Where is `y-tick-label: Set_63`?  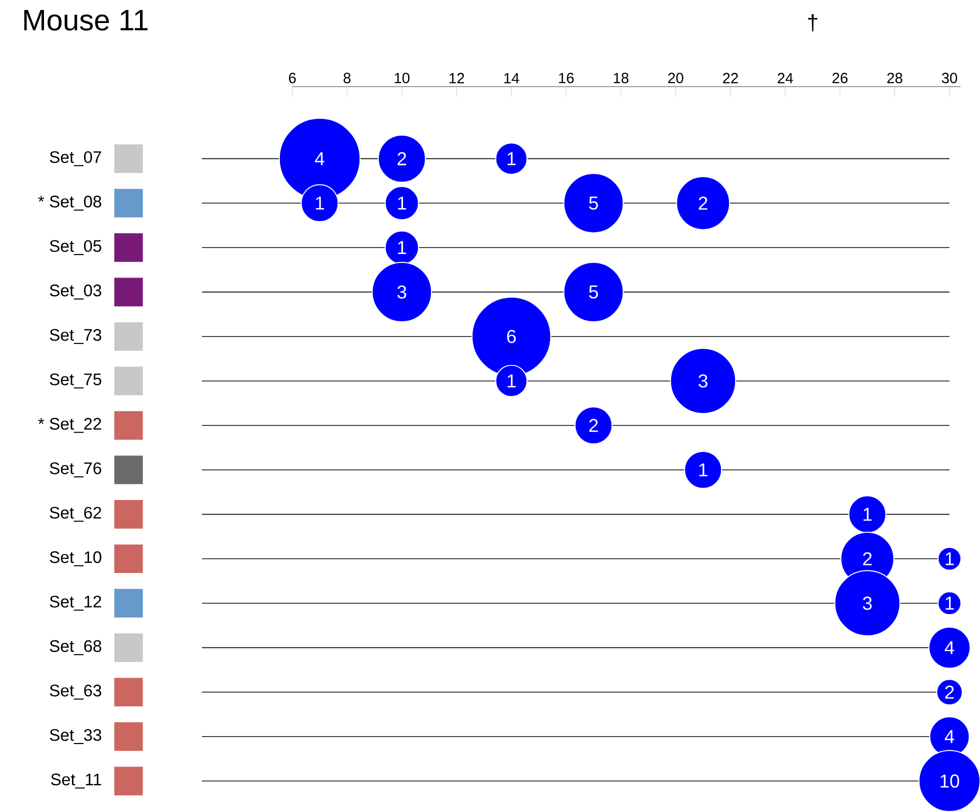 y-tick-label: Set_63 is located at coordinates (76, 692).